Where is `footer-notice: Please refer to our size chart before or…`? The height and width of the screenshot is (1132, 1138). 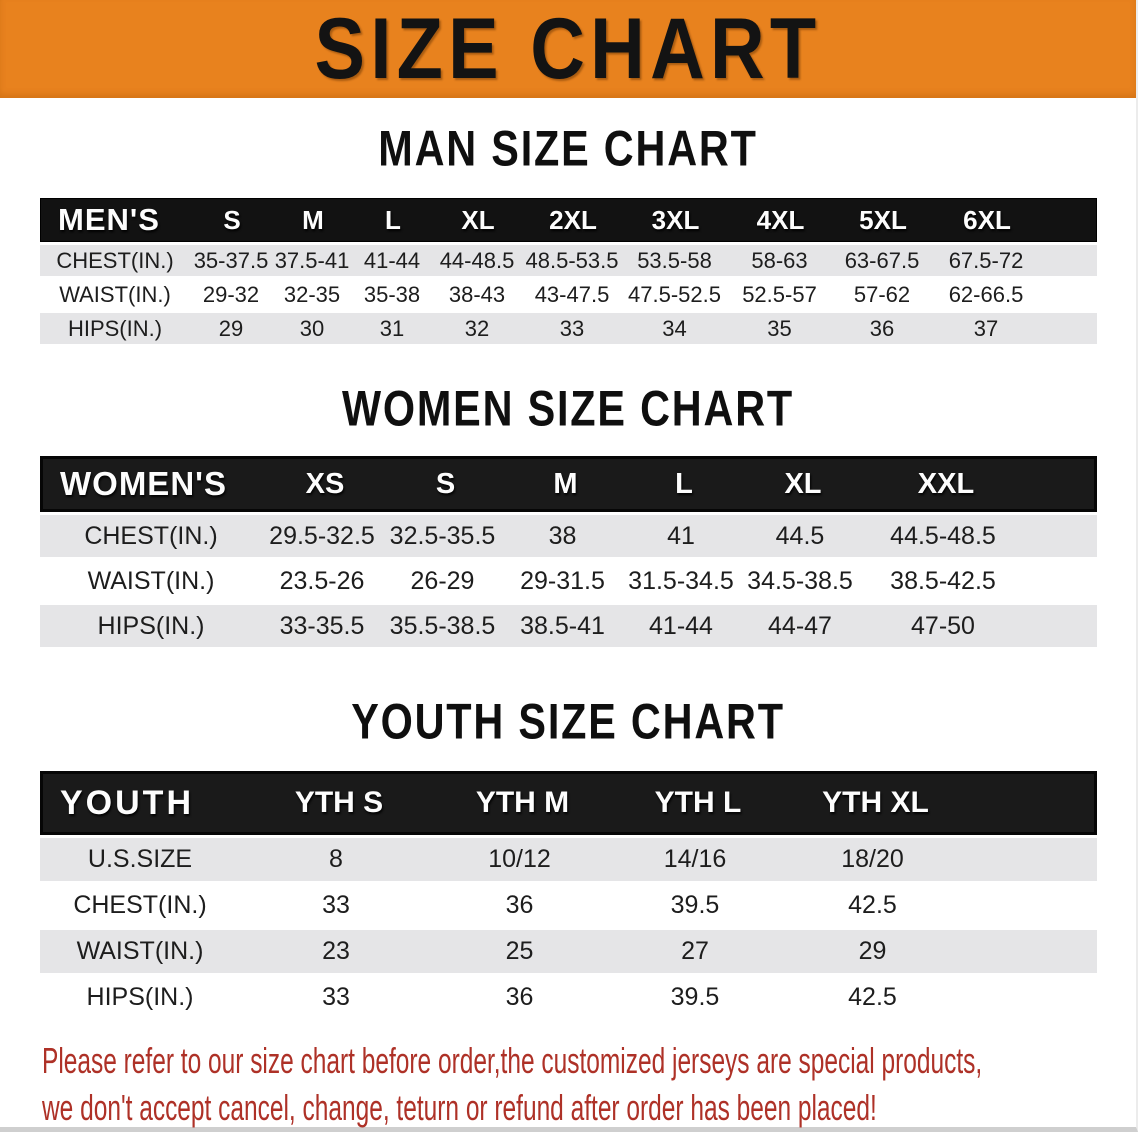
footer-notice: Please refer to our size chart before or… is located at coordinates (568, 1084).